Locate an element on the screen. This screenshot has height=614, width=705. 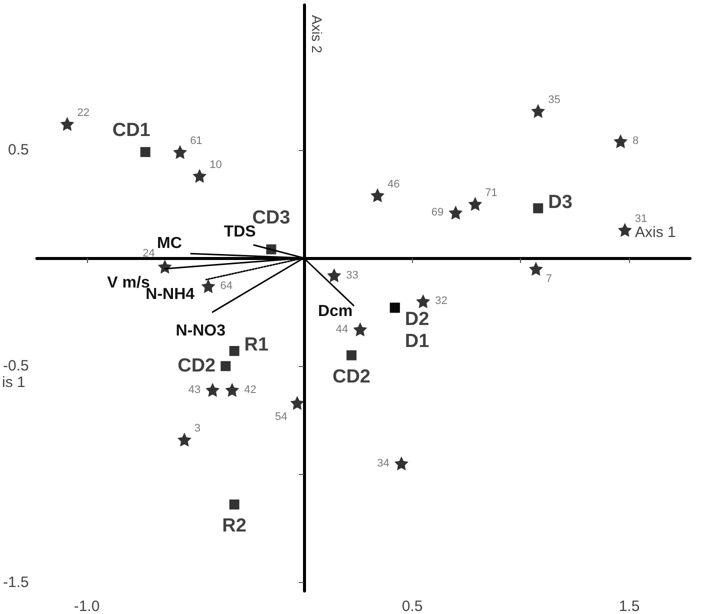
x-tick-label: -1.0 is located at coordinates (87, 606).